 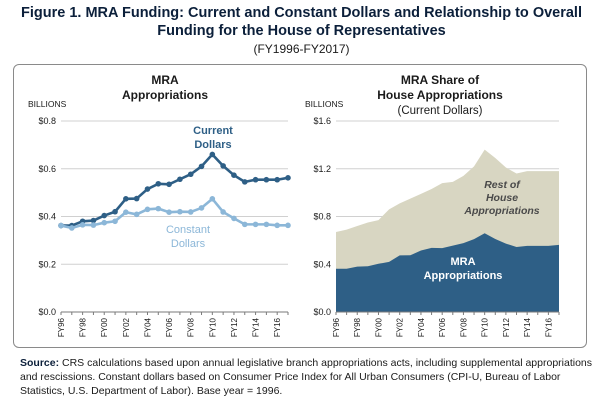 I want to click on left-ytick-label: $0.4, so click(x=47, y=217).